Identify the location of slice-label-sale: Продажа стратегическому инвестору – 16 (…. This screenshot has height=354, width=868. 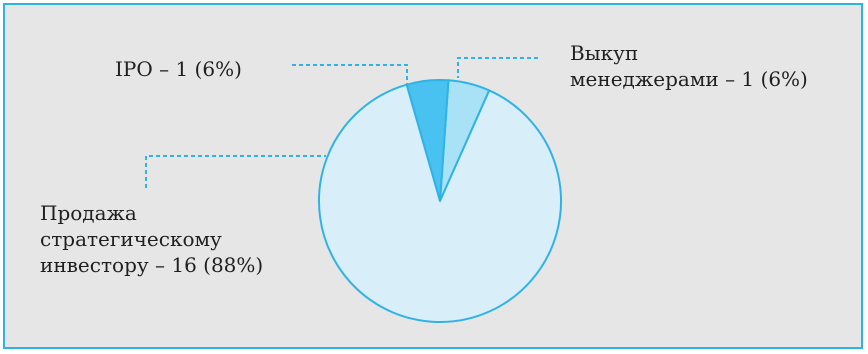
(151, 239).